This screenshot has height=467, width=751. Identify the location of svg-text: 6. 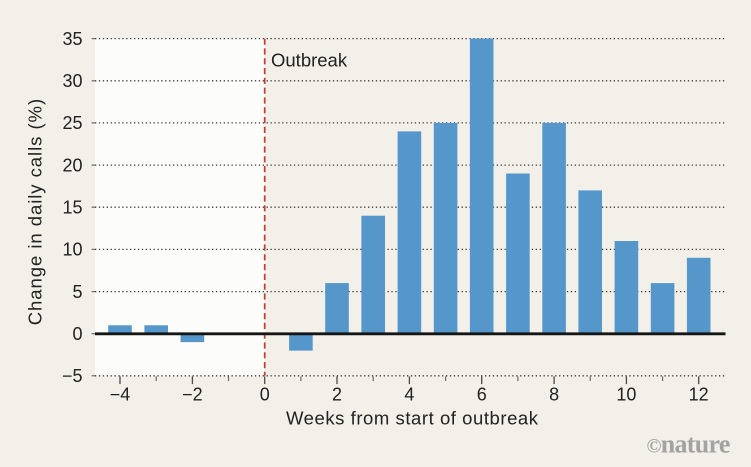
(482, 395).